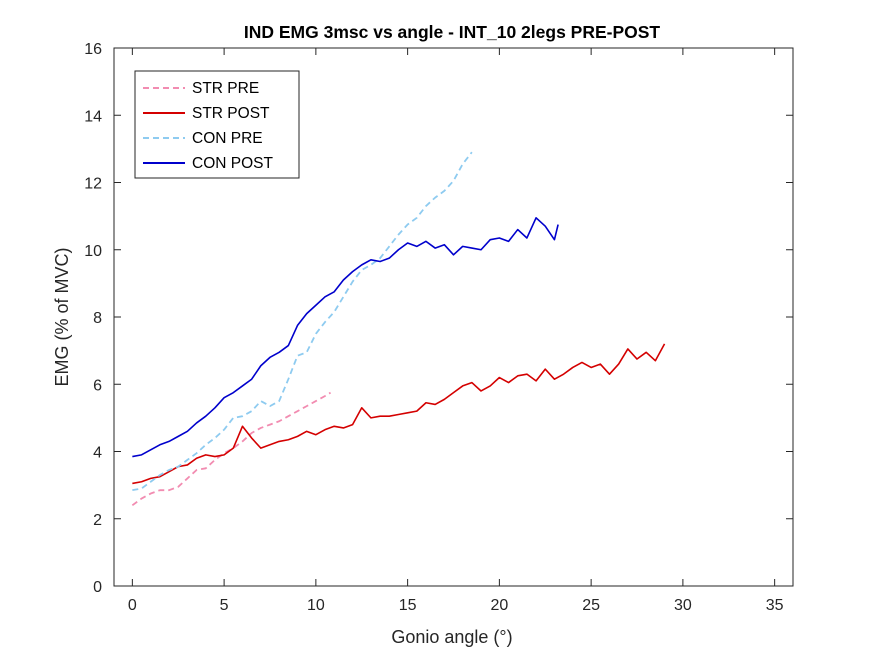 Image resolution: width=875 pixels, height=656 pixels. What do you see at coordinates (93, 116) in the screenshot?
I see `y-tick-label-14: 14` at bounding box center [93, 116].